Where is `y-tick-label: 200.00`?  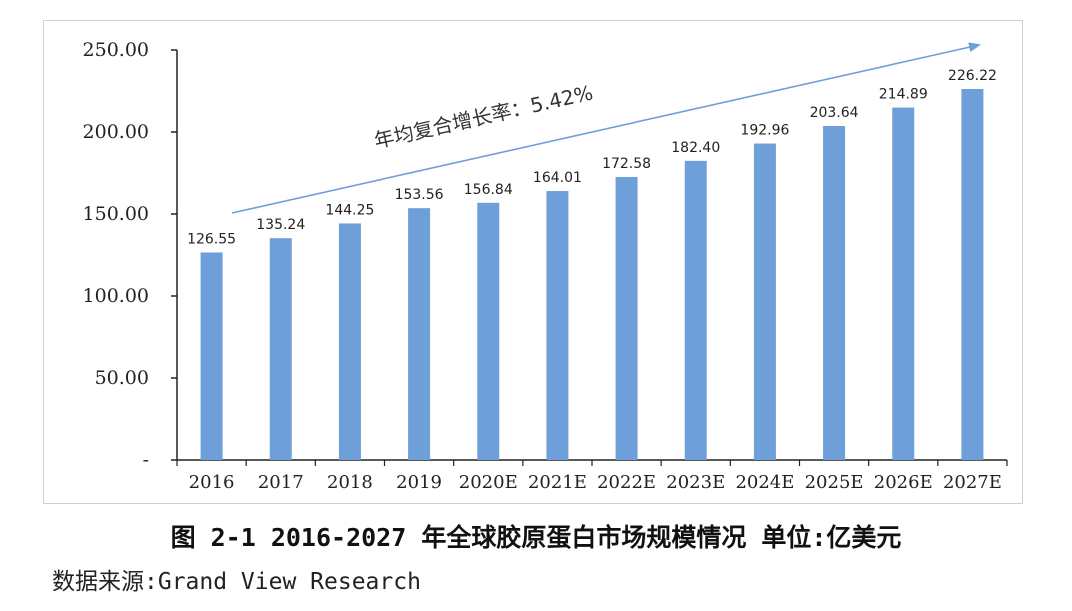 y-tick-label: 200.00 is located at coordinates (116, 132).